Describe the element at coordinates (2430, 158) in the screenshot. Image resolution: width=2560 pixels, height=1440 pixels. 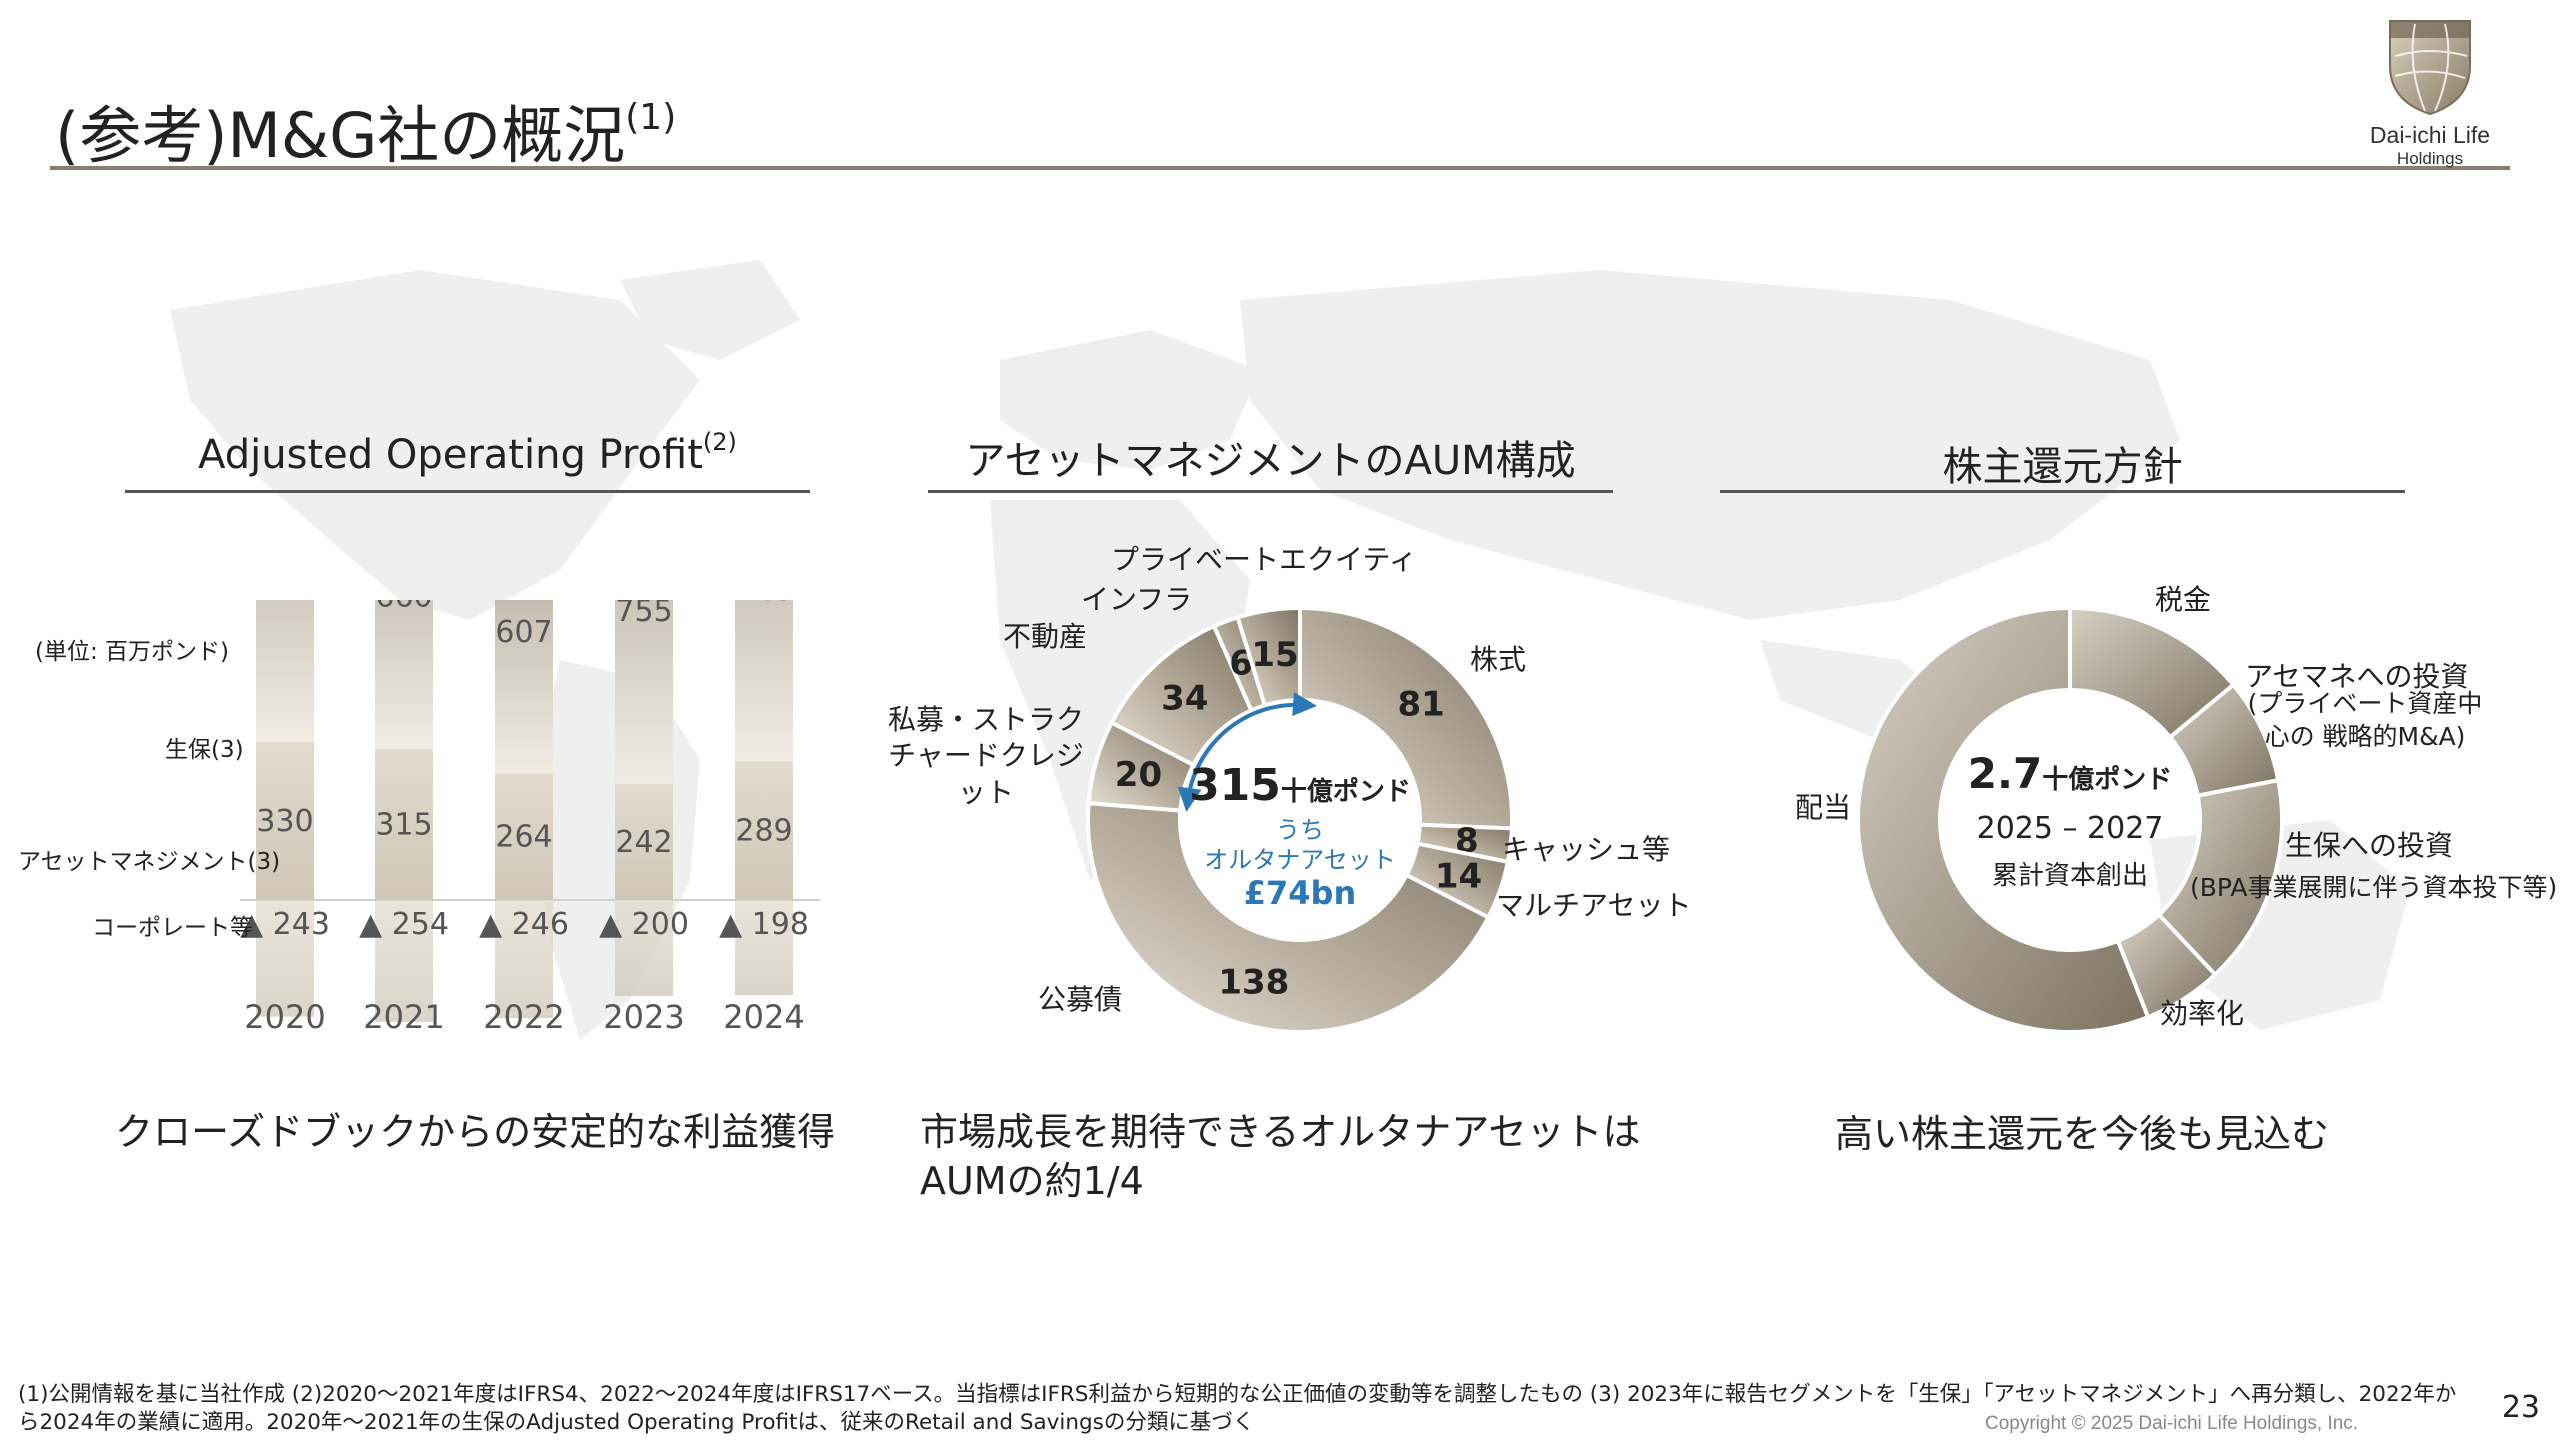
I see `logo-sub: Holdings` at that location.